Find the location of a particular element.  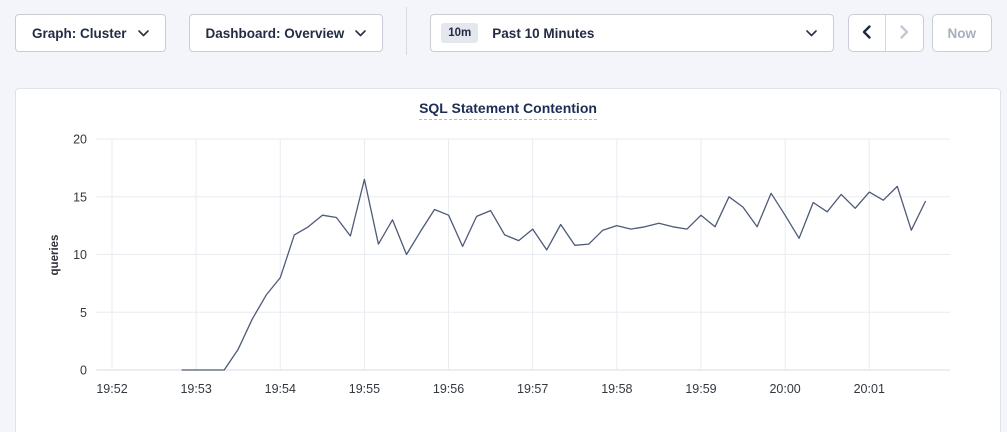

x-tick-label: 19:52 is located at coordinates (111, 389).